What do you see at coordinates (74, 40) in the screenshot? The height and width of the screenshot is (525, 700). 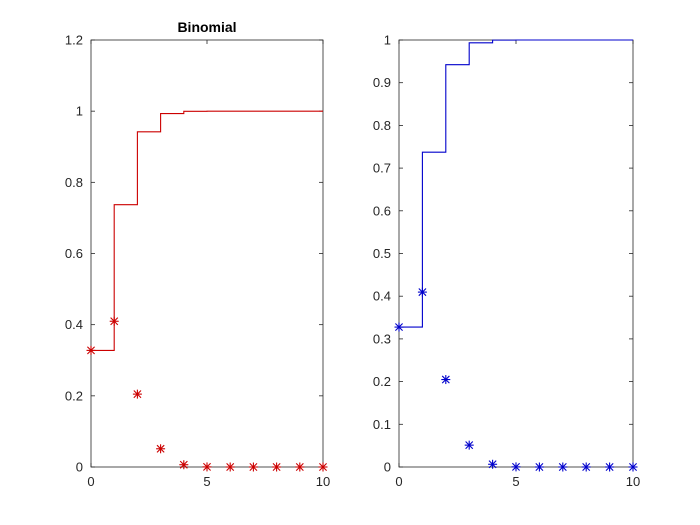 I see `left-y-tick-label: 1.2` at bounding box center [74, 40].